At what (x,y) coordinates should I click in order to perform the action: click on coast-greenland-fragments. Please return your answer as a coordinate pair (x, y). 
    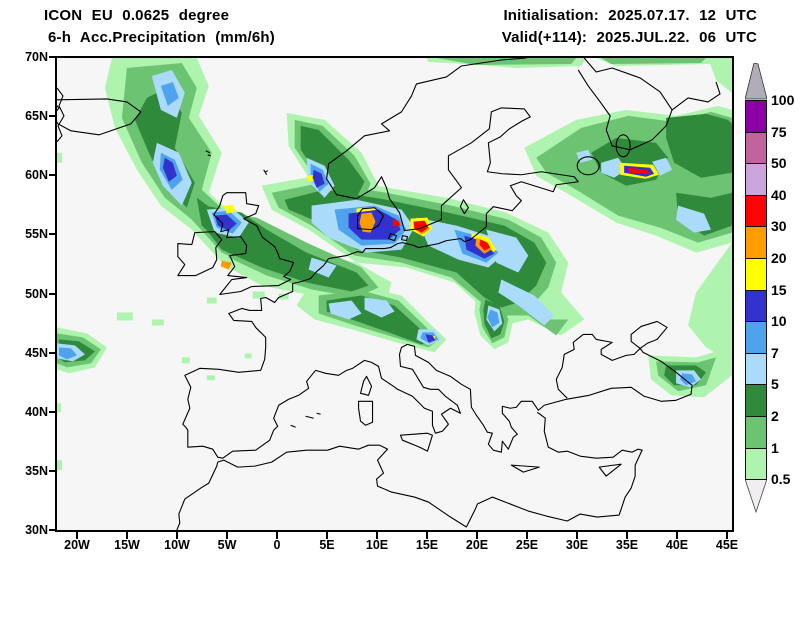
    Looking at the image, I should click on (61, 115).